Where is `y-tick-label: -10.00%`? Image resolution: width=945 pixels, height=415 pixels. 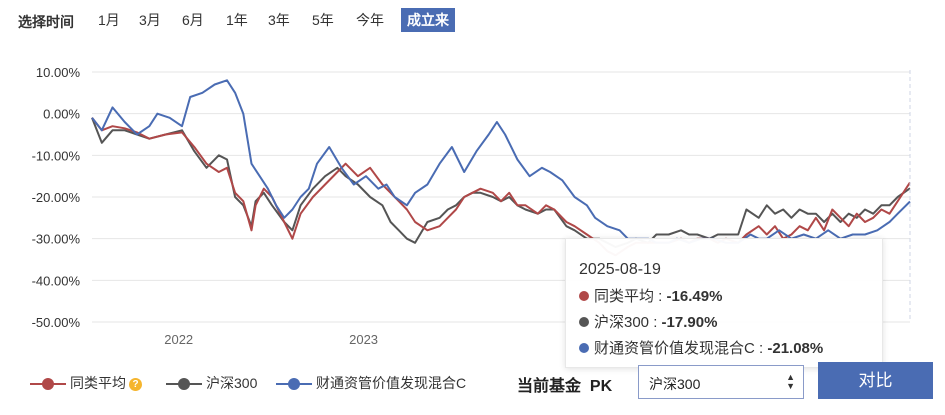 y-tick-label: -10.00% is located at coordinates (56, 155).